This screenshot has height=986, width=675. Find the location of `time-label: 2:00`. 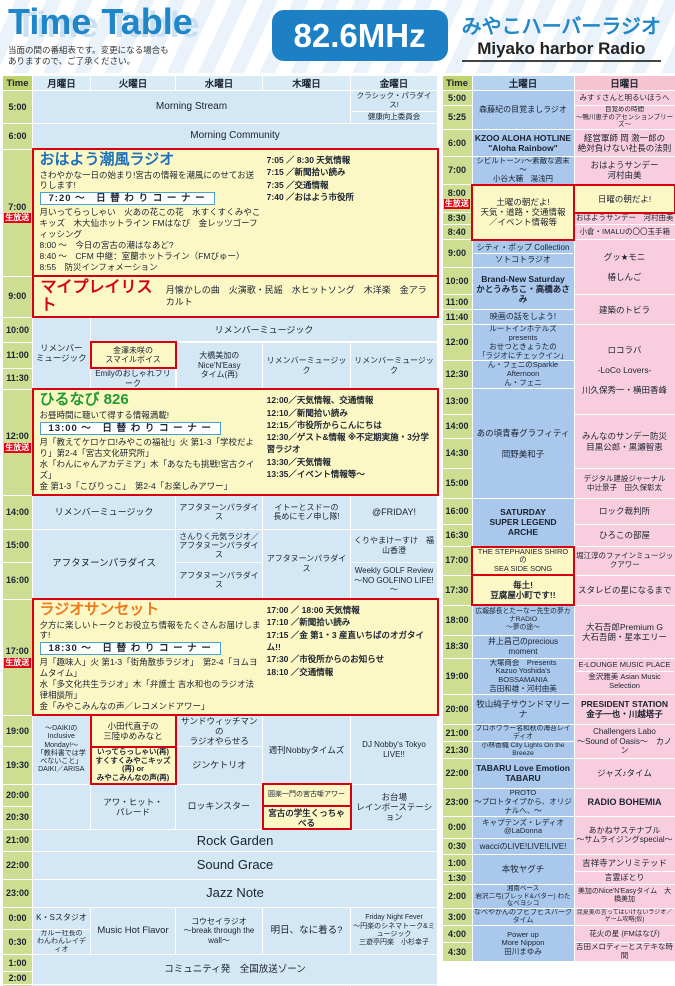

time-label: 2:00 is located at coordinates (457, 896).